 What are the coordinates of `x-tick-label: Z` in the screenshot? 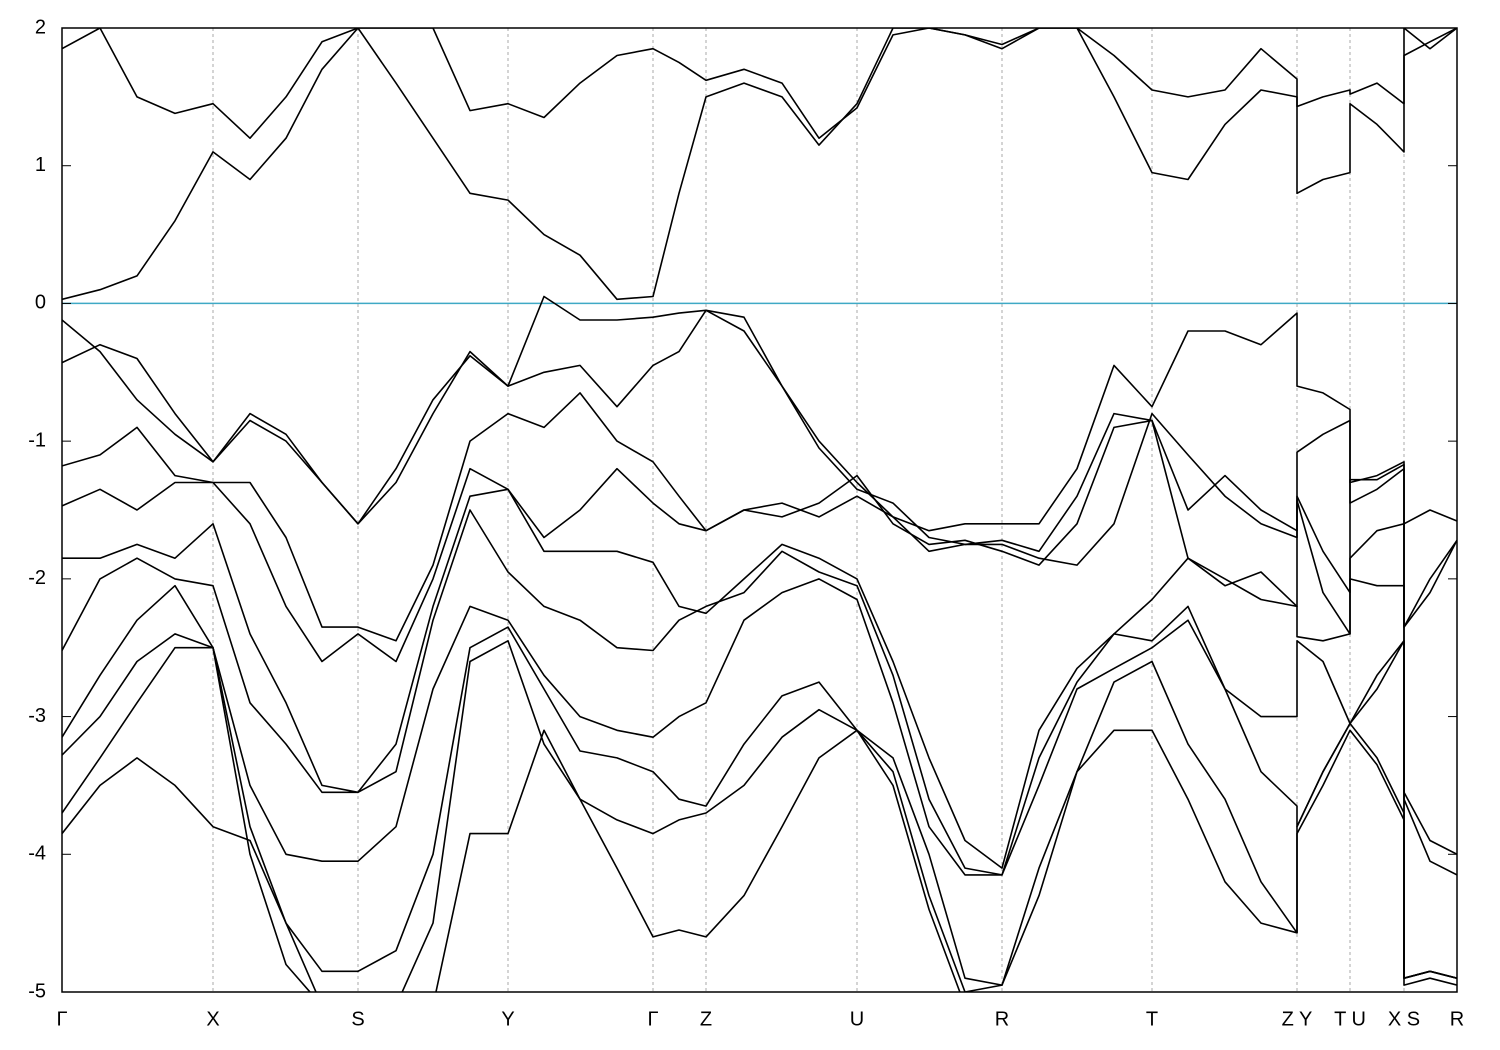 It's located at (706, 1019).